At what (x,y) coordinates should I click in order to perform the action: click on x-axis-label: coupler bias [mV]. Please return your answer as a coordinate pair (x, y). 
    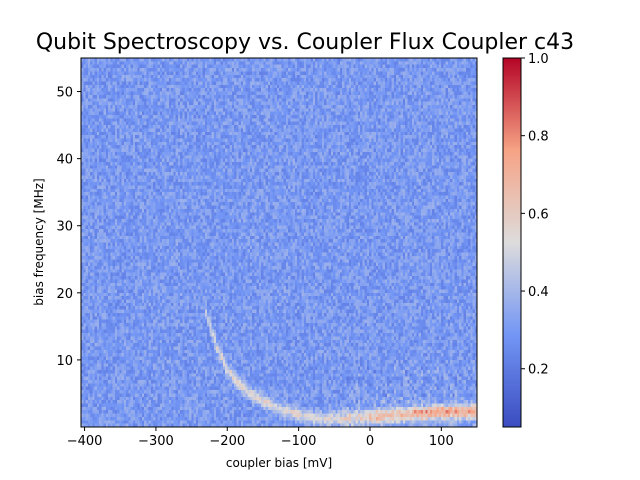
    Looking at the image, I should click on (279, 463).